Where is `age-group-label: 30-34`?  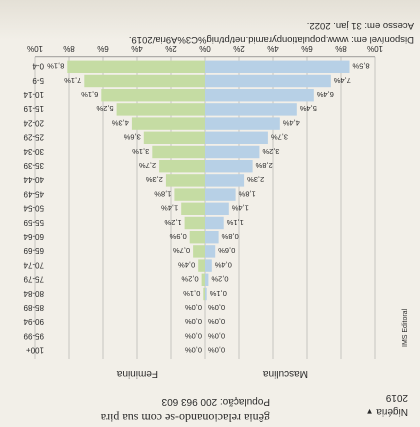
age-group-label: 30-34 is located at coordinates (33, 151).